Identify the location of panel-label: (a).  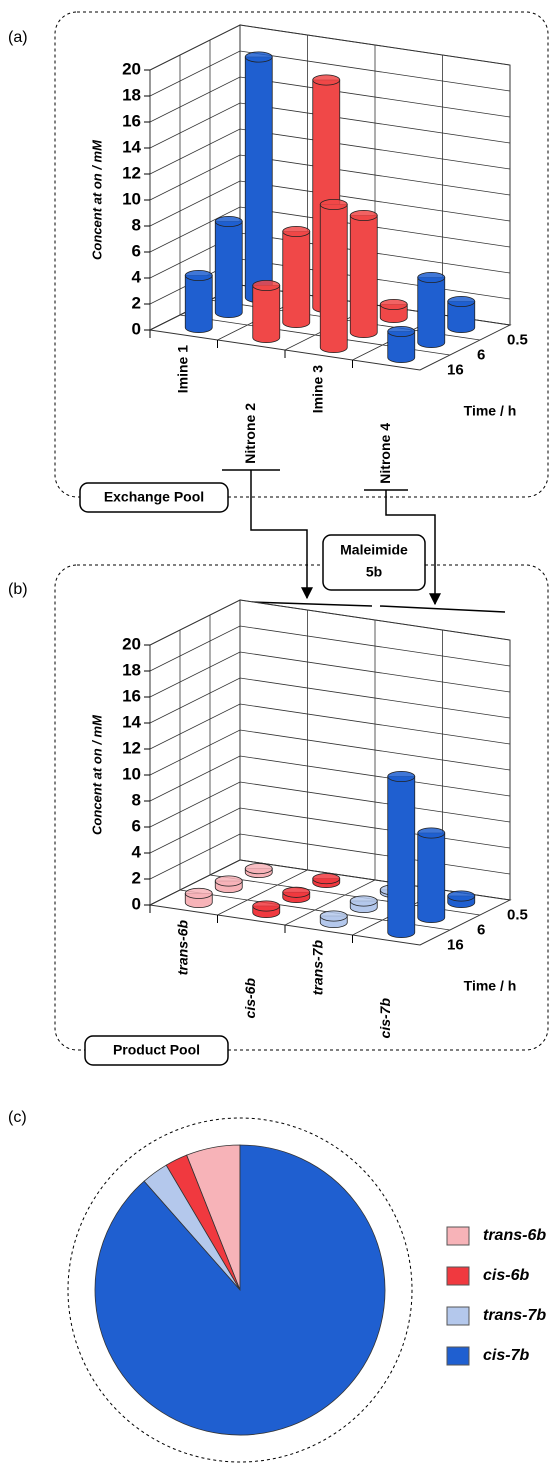
(18, 37).